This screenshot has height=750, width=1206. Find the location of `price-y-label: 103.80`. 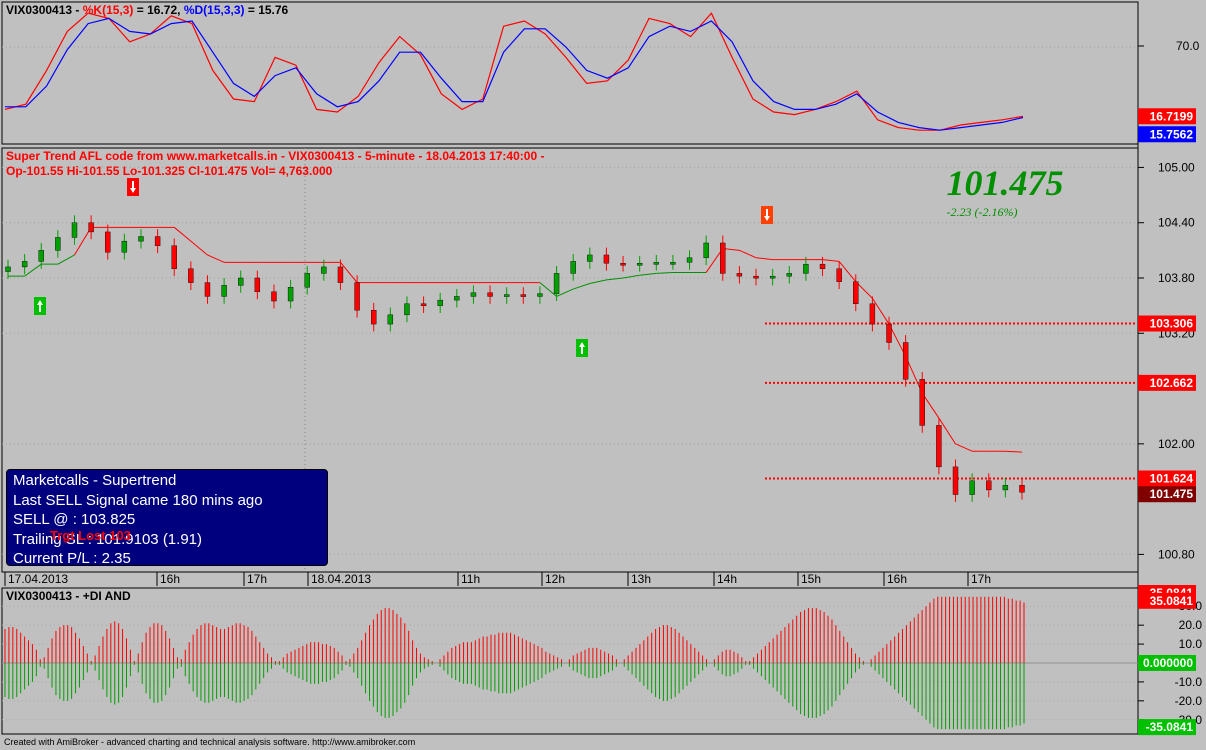

price-y-label: 103.80 is located at coordinates (1176, 278).